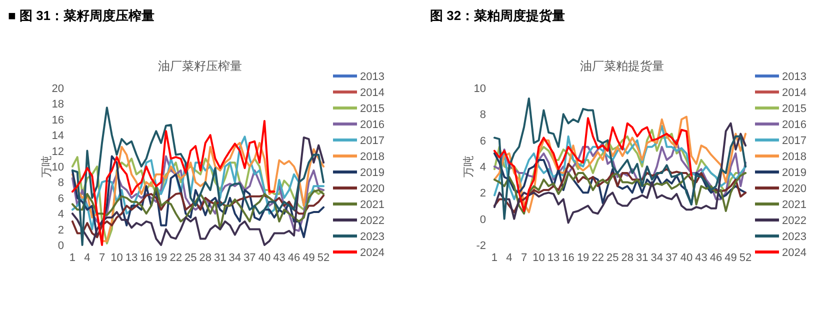  I want to click on chart-subtitle: 油厂菜籽压榨量, so click(200, 66).